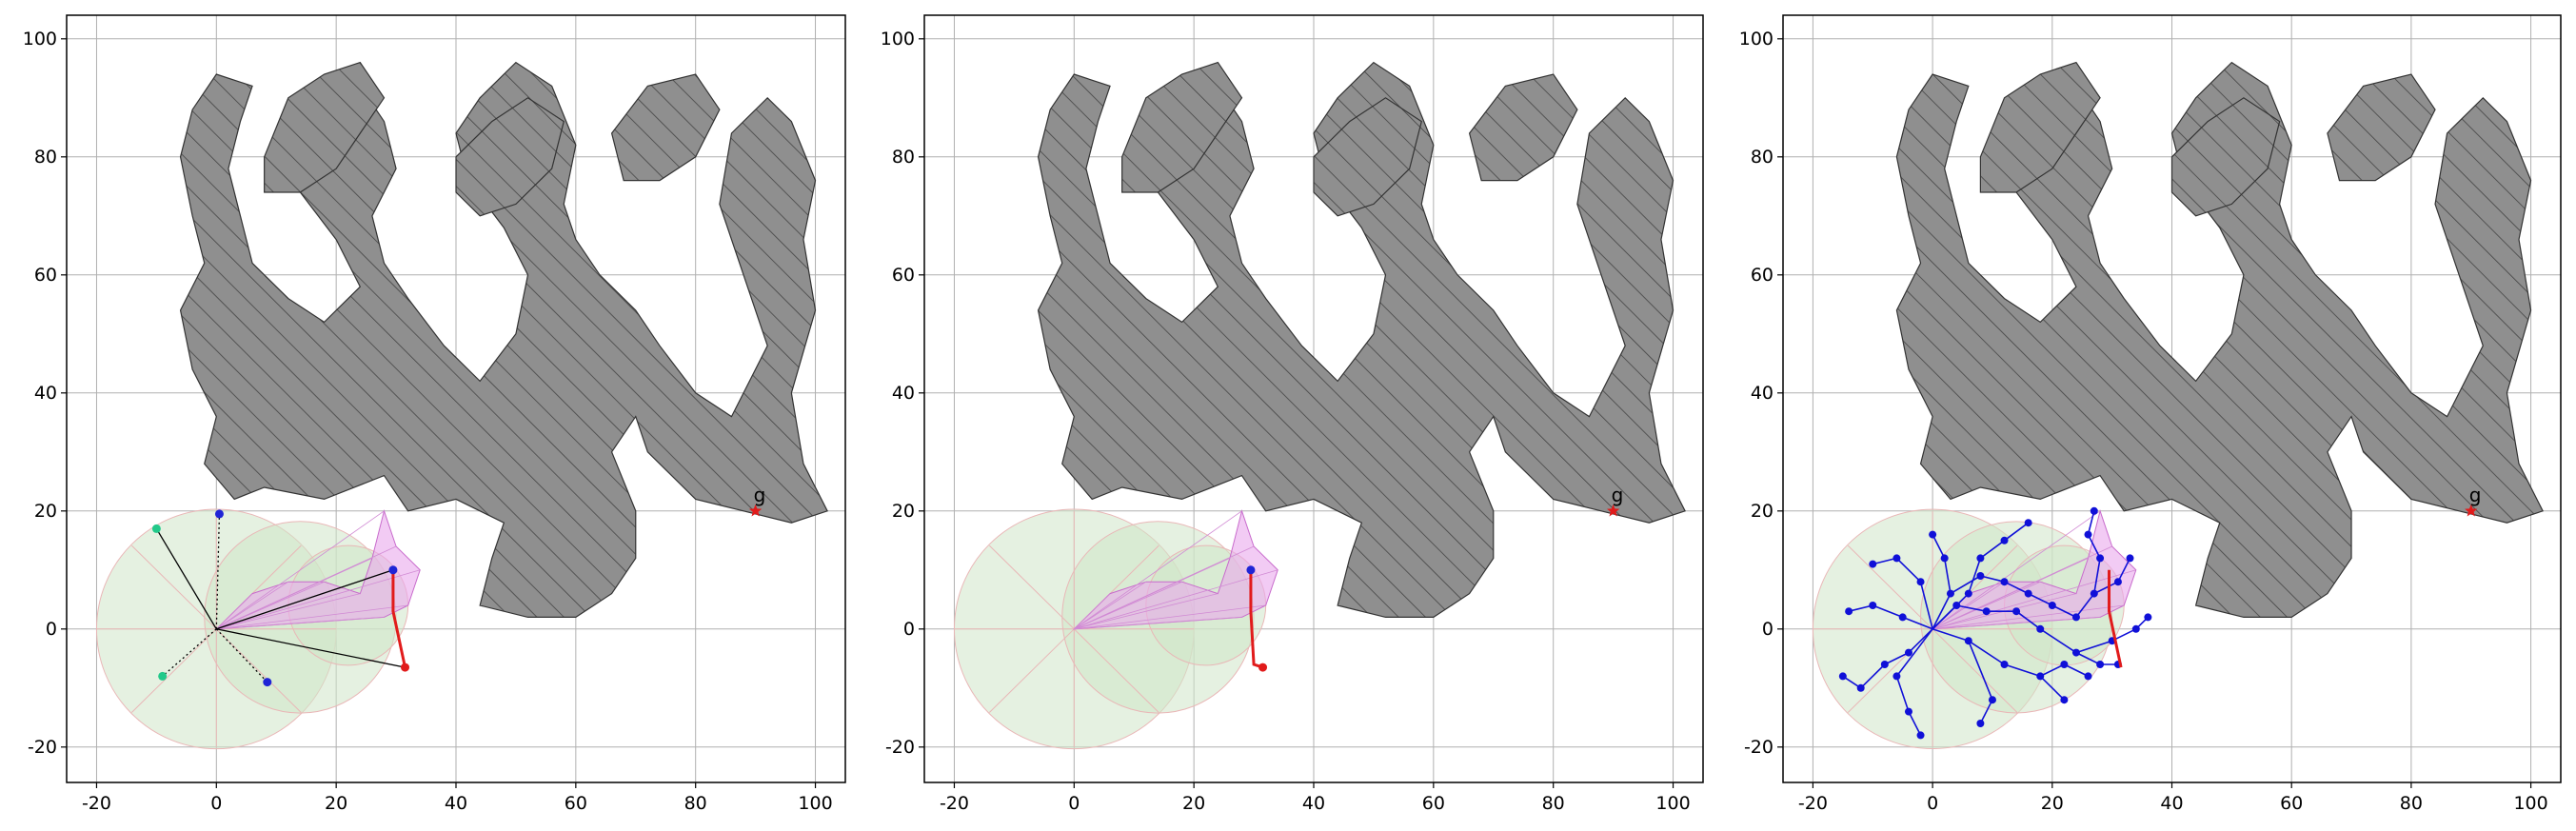  Describe the element at coordinates (903, 512) in the screenshot. I see `y-tick-label: 20` at that location.